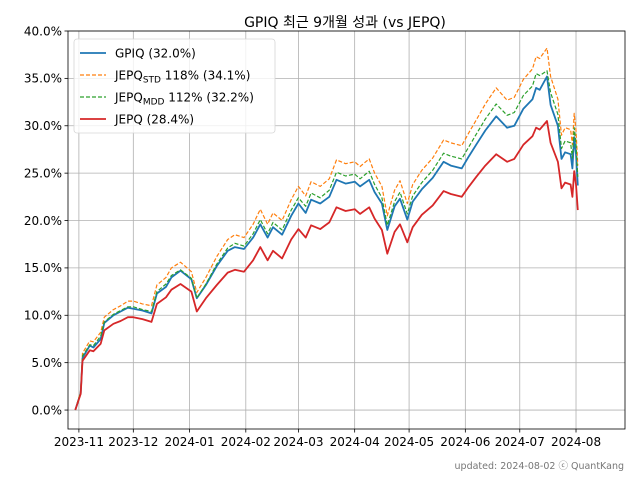 The image size is (640, 484). Describe the element at coordinates (79, 442) in the screenshot. I see `x-tick-label: 2023-11` at that location.